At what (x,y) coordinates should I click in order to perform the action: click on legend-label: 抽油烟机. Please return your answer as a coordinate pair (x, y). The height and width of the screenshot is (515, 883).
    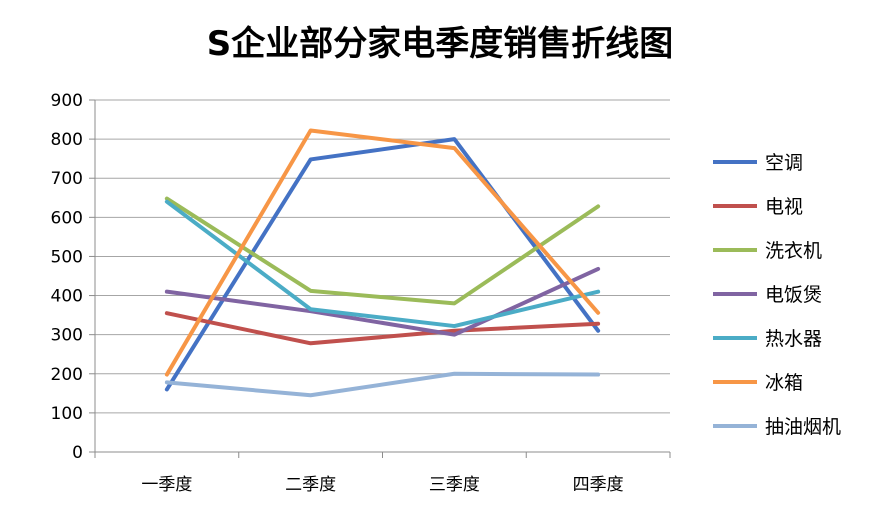
    Looking at the image, I should click on (803, 427).